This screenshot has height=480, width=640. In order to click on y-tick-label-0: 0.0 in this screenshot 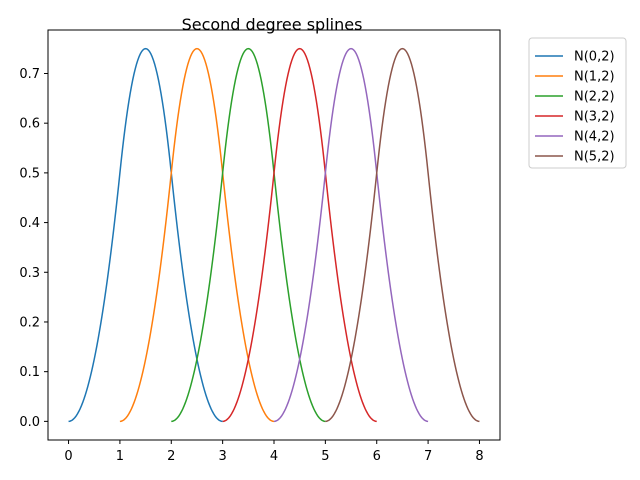, I will do `click(29, 422)`.